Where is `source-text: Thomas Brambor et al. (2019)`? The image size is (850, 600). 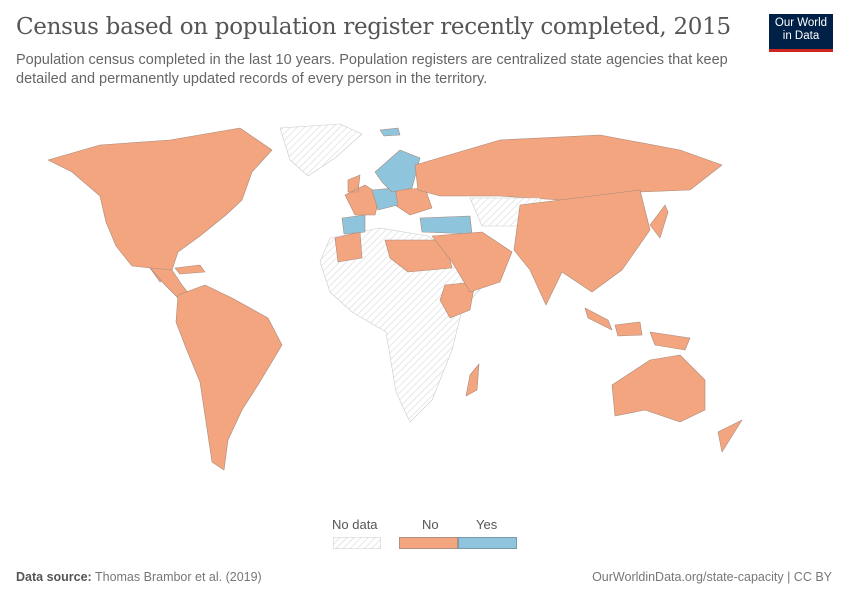 source-text: Thomas Brambor et al. (2019) is located at coordinates (178, 577).